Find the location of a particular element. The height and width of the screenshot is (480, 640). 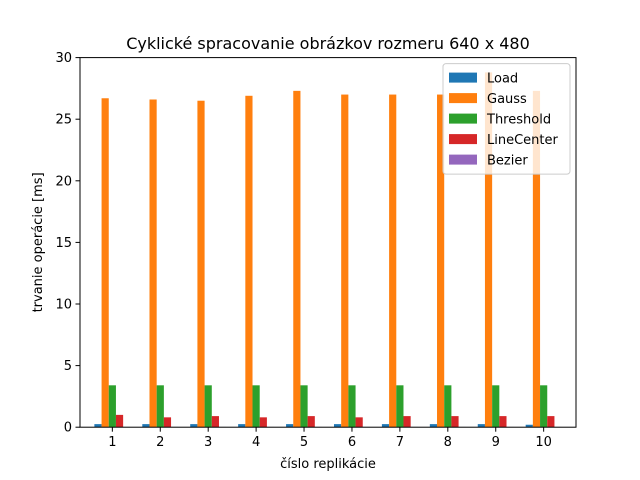

y-tick-label: 0 is located at coordinates (68, 428).